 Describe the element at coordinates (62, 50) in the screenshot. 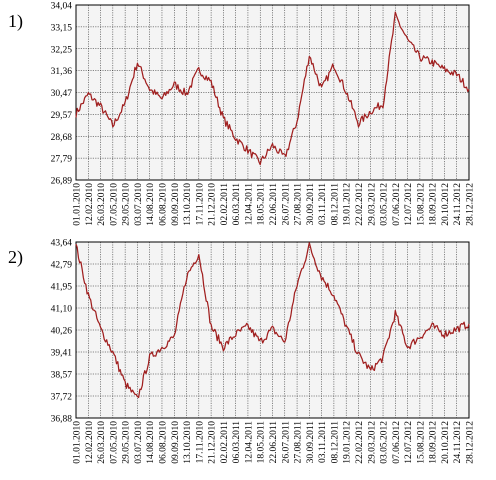

I see `y-tick-label: 32,25` at that location.